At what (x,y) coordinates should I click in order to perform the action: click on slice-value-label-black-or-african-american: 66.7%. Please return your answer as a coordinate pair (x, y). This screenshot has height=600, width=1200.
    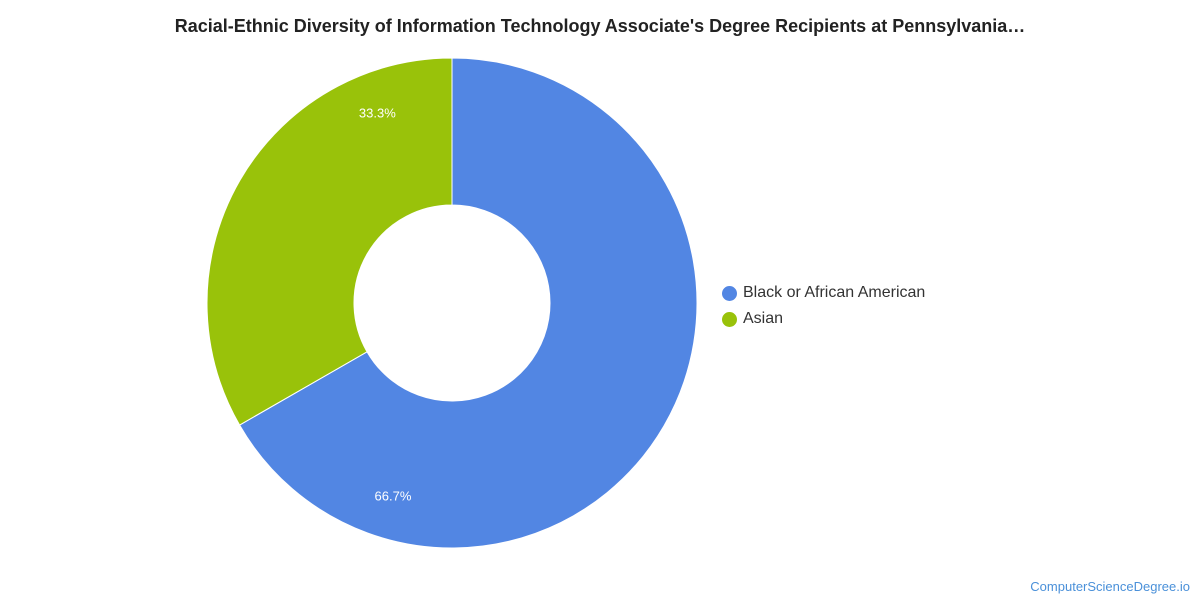
    Looking at the image, I should click on (393, 496).